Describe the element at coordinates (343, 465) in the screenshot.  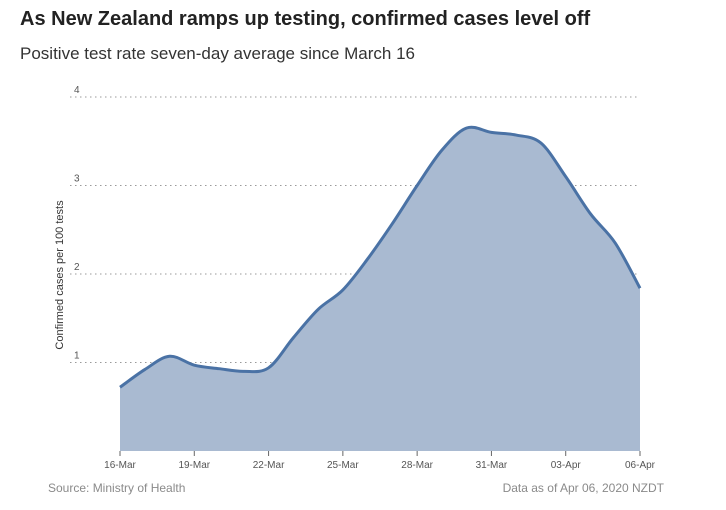
I see `x-tick-label: 25-Mar` at that location.